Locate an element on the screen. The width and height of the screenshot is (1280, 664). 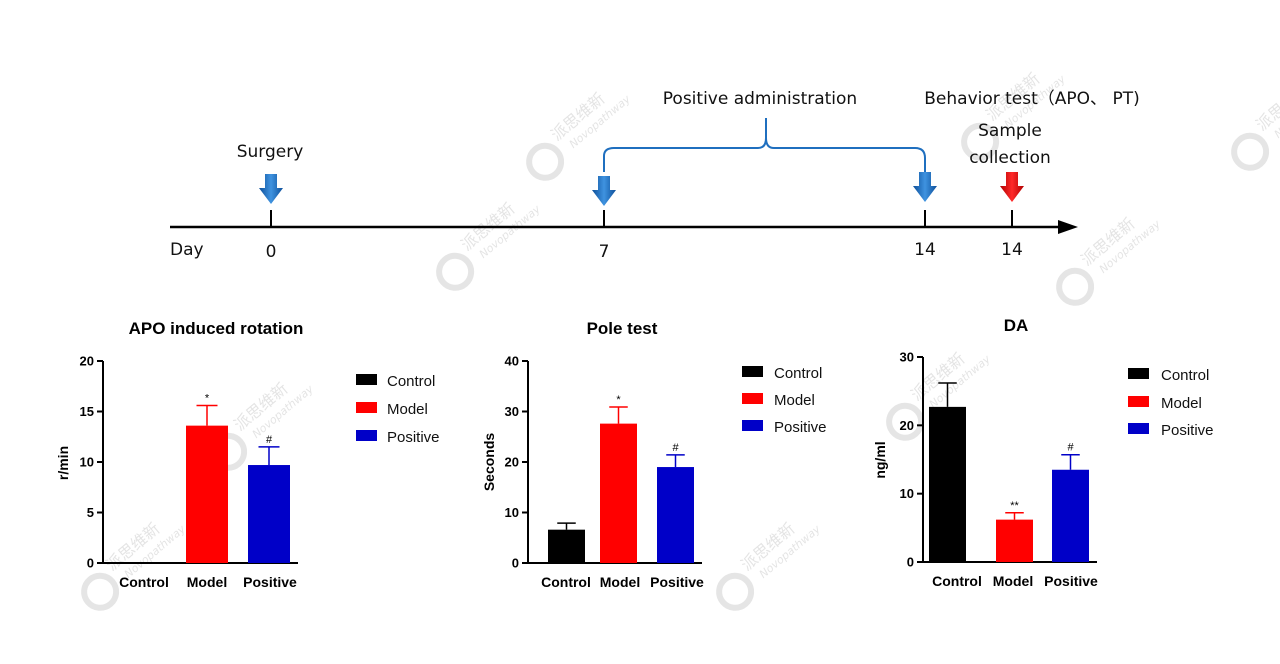
timeline-arrowhead is located at coordinates (1068, 227).